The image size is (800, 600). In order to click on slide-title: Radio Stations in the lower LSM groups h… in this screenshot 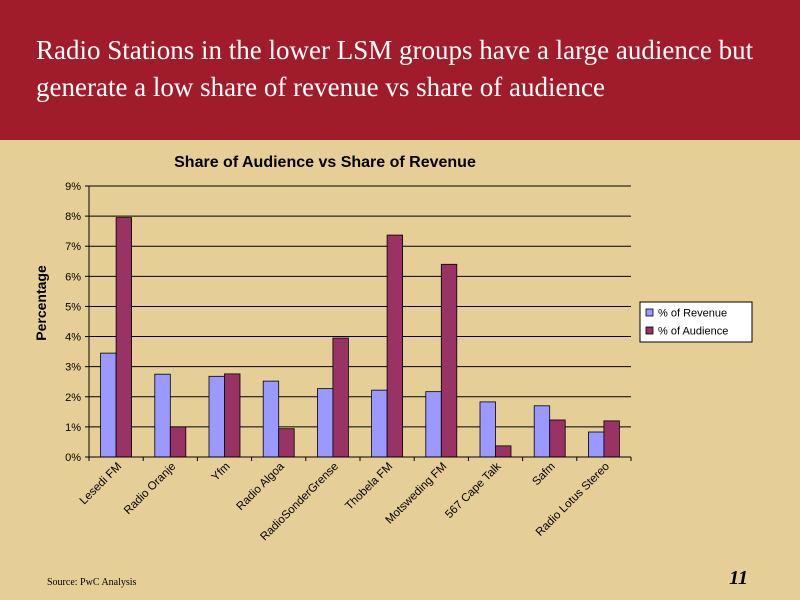, I will do `click(395, 68)`.